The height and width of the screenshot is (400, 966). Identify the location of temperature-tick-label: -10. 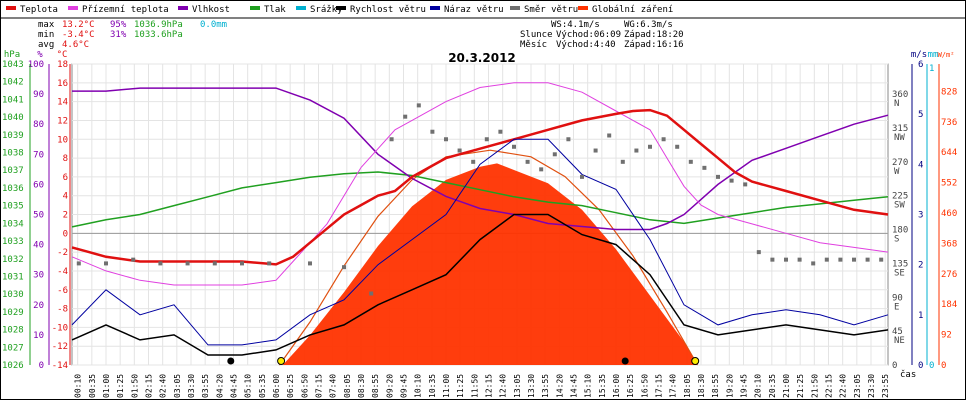
(60, 328).